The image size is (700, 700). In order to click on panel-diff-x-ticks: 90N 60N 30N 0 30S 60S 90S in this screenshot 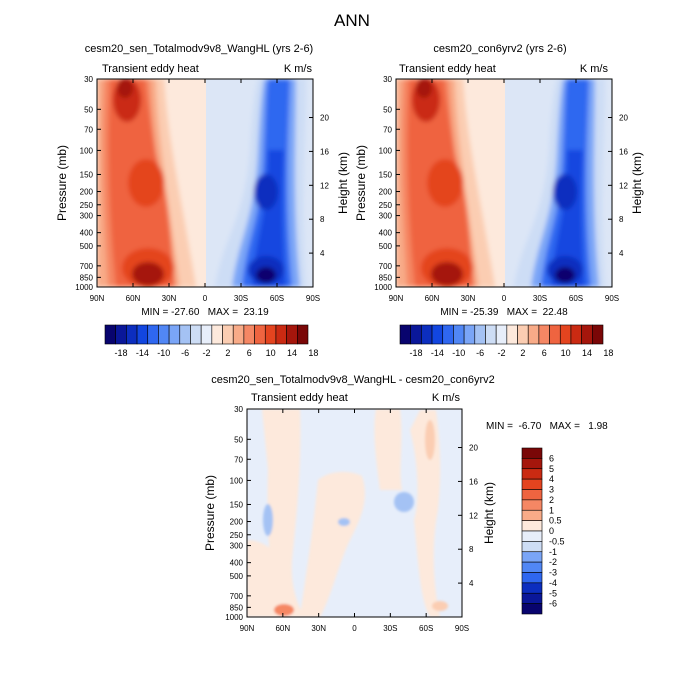, I will do `click(354, 521)`.